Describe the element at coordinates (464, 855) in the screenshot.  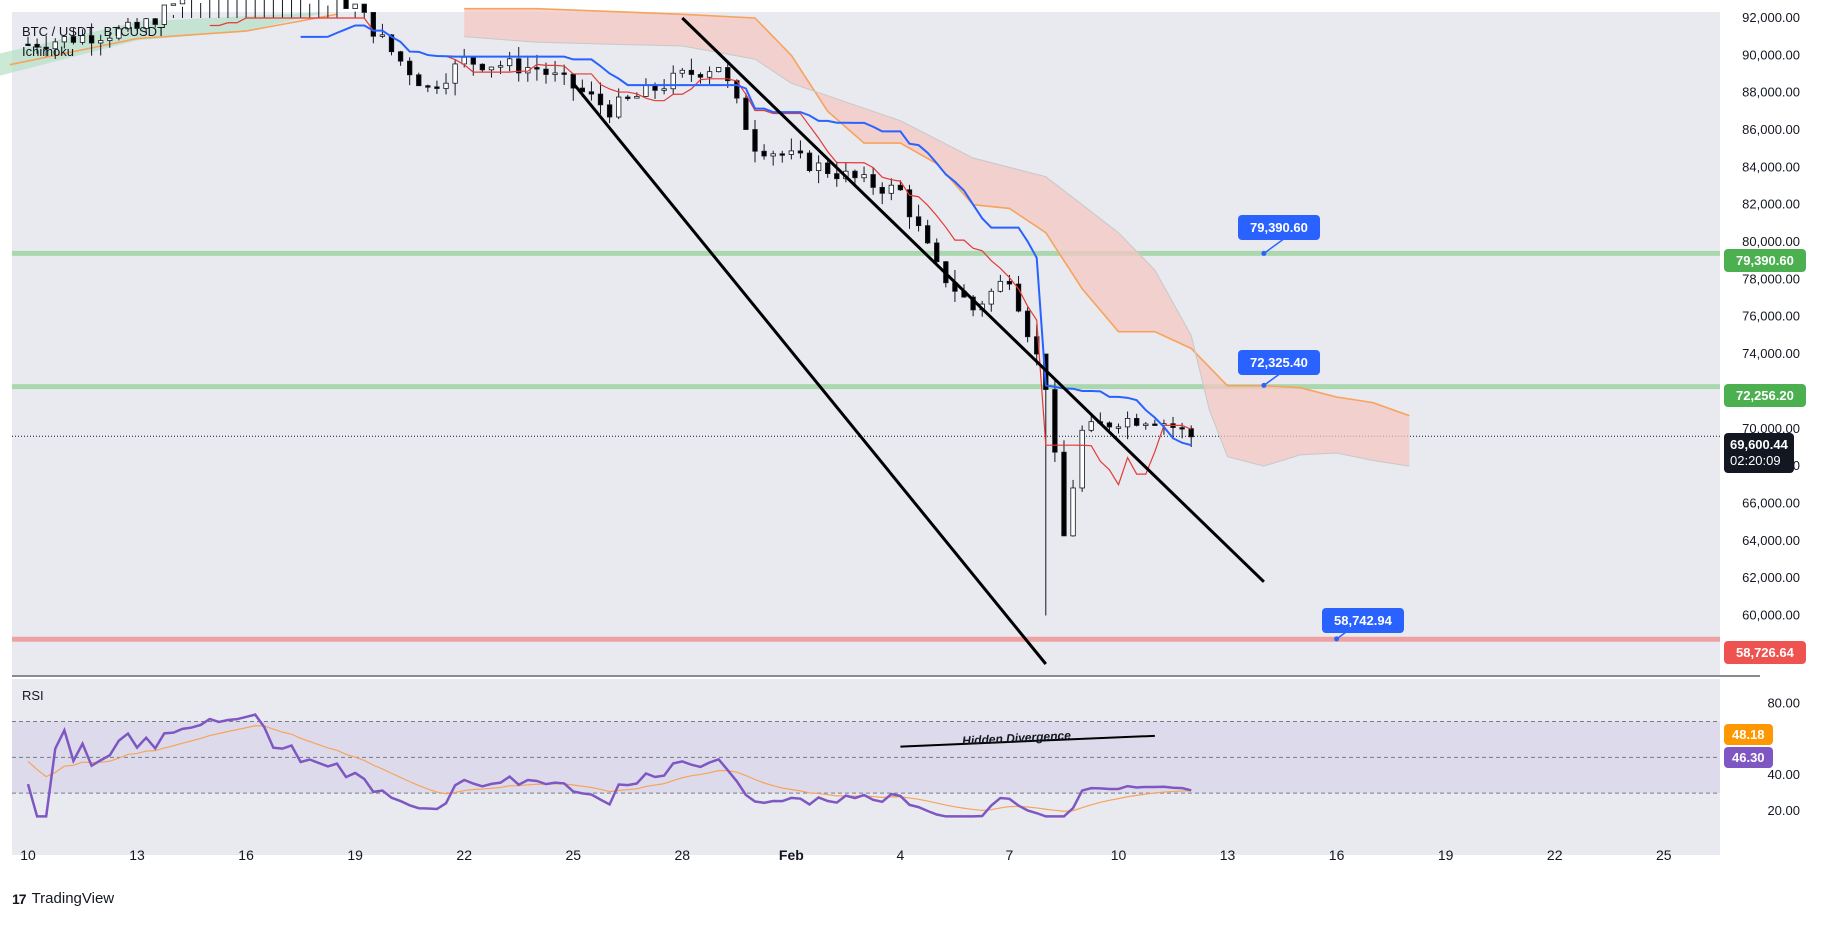
I see `x-tick-label: 22` at that location.